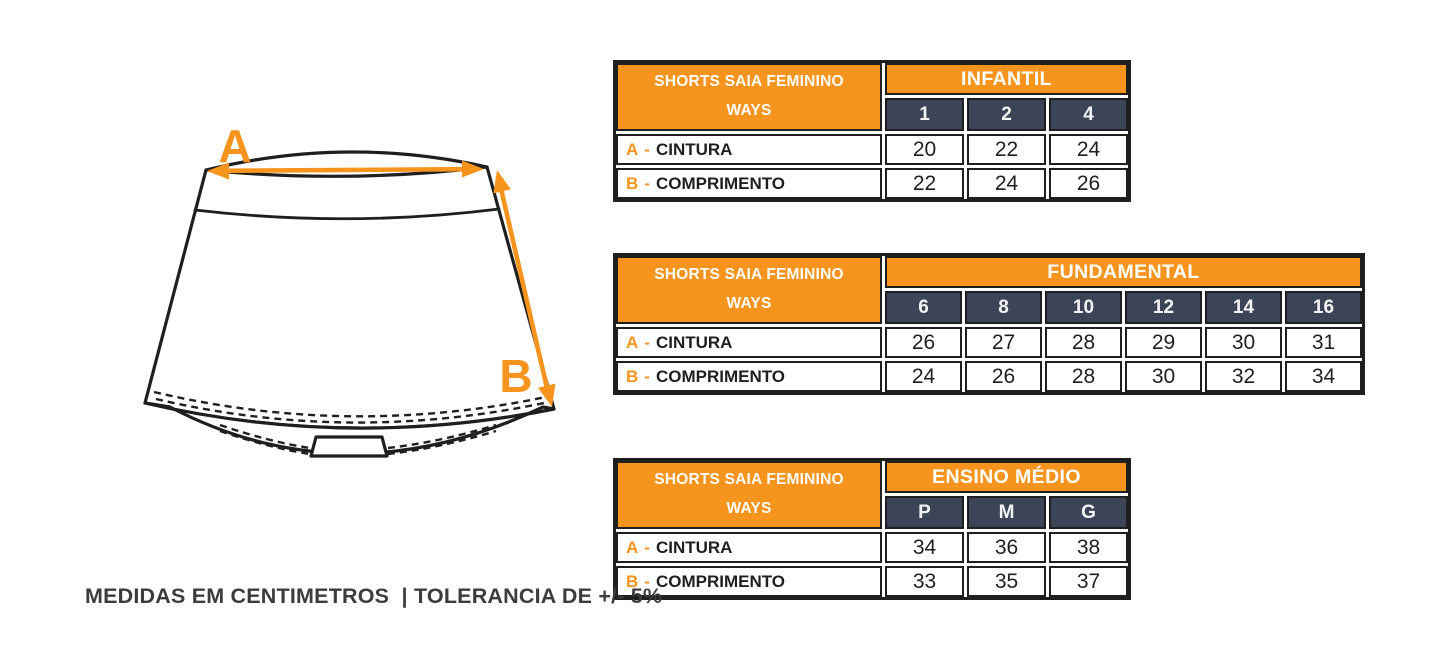 The width and height of the screenshot is (1445, 668). Describe the element at coordinates (1003, 307) in the screenshot. I see `size-column-header: 8` at that location.